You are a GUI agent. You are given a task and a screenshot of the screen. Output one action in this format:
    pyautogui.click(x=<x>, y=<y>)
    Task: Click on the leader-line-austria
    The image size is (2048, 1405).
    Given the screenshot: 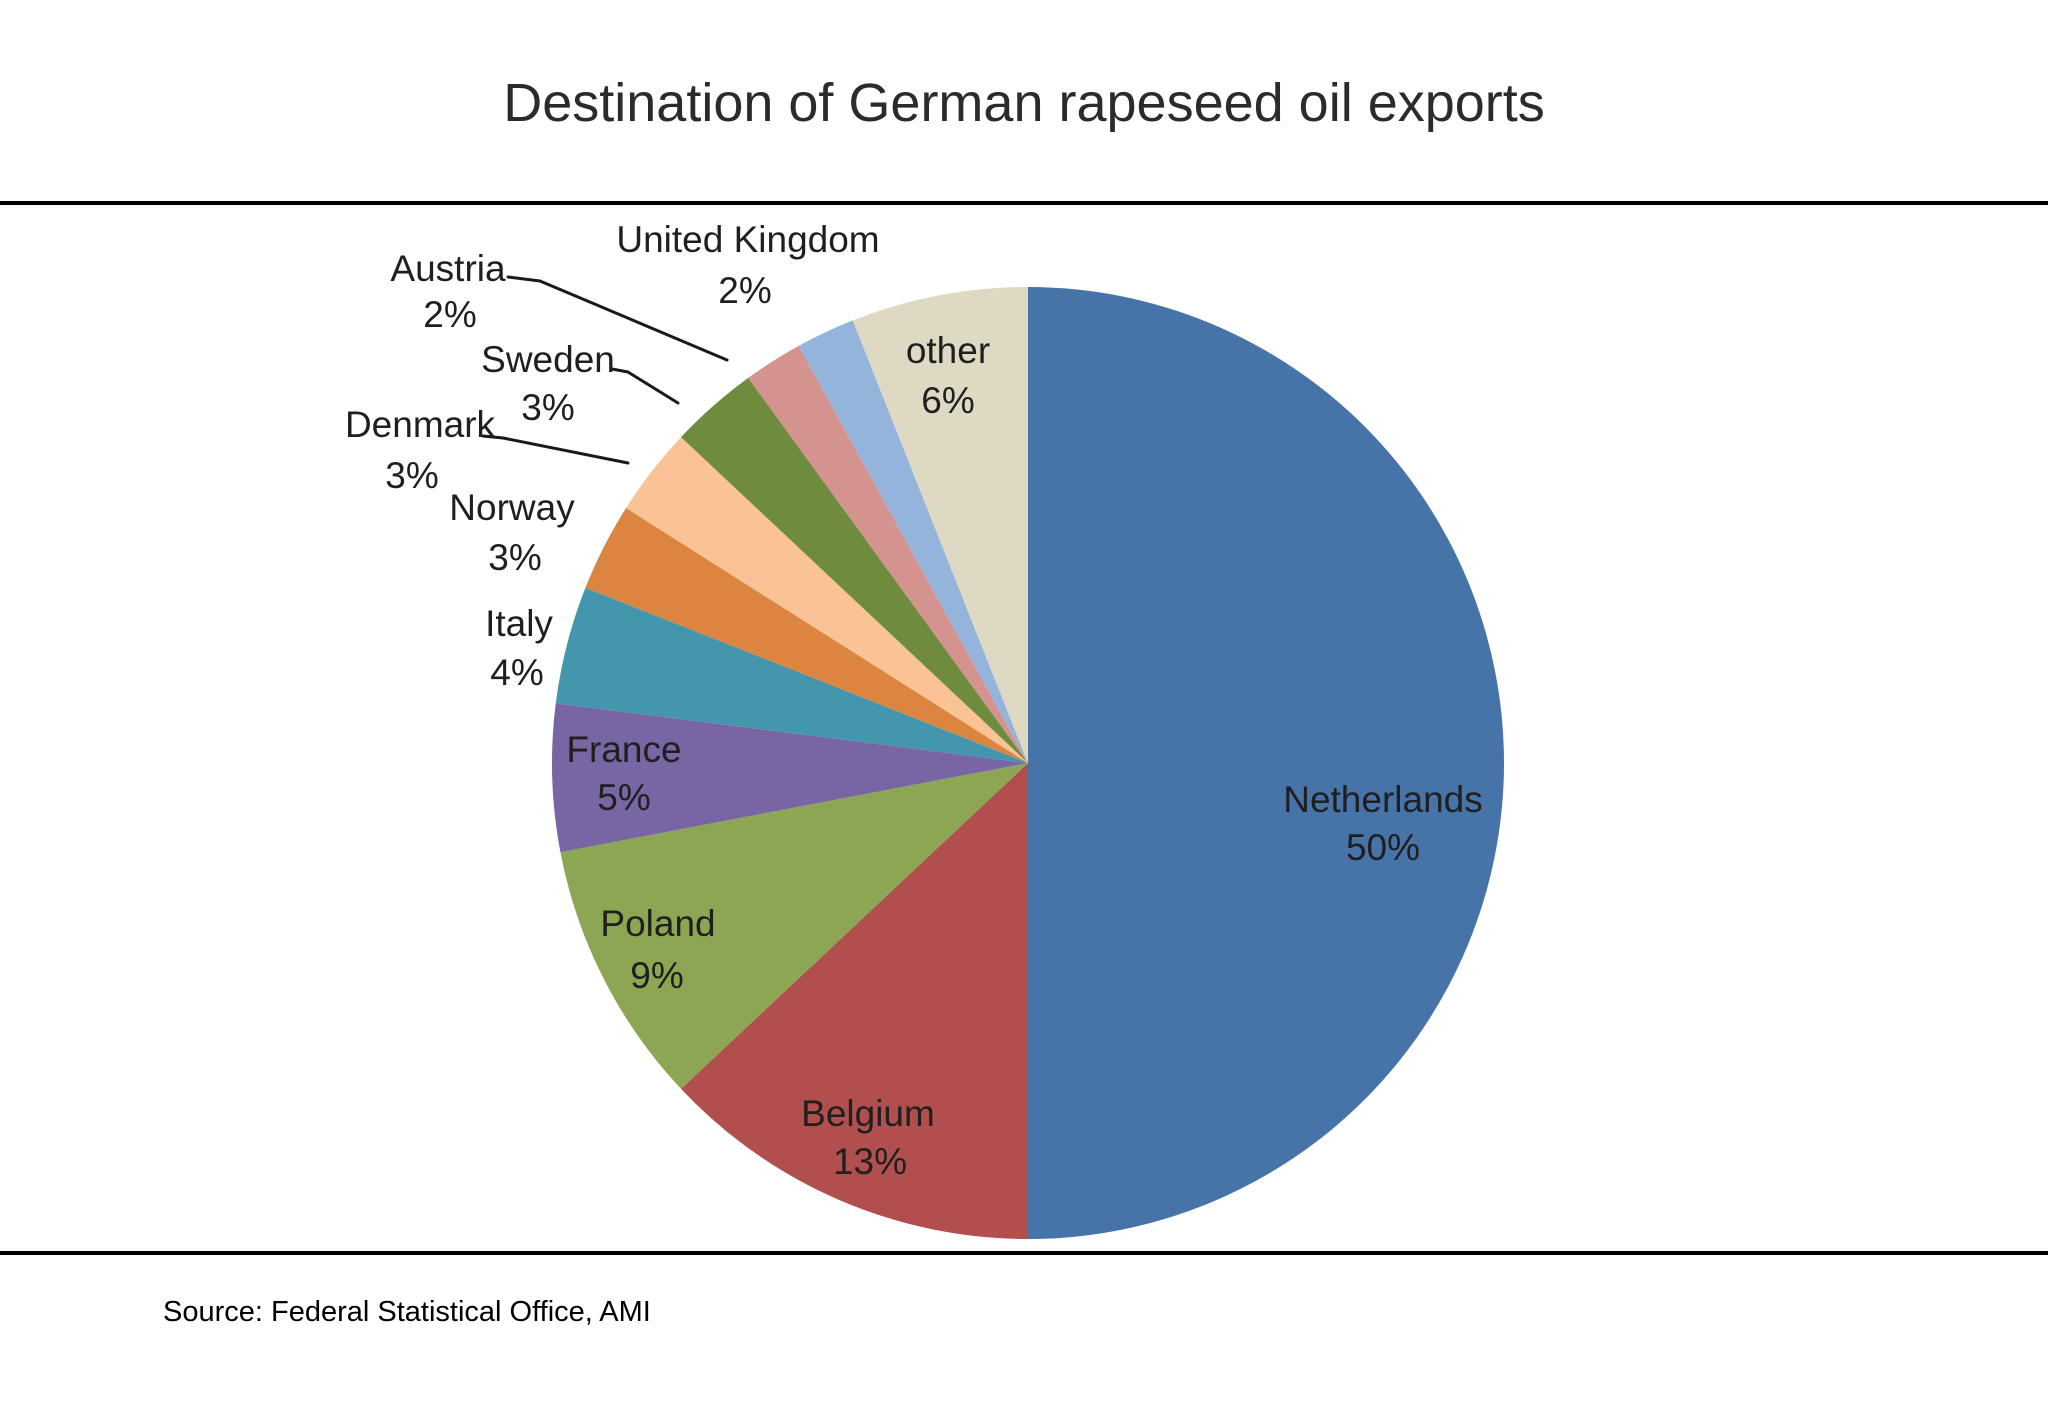 What is the action you would take?
    pyautogui.click(x=617, y=318)
    